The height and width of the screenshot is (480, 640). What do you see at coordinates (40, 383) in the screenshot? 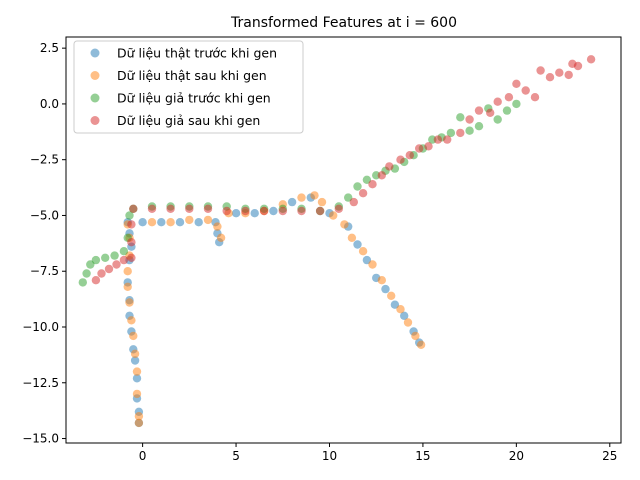
I see `y-tick-label: −12.5` at bounding box center [40, 383].